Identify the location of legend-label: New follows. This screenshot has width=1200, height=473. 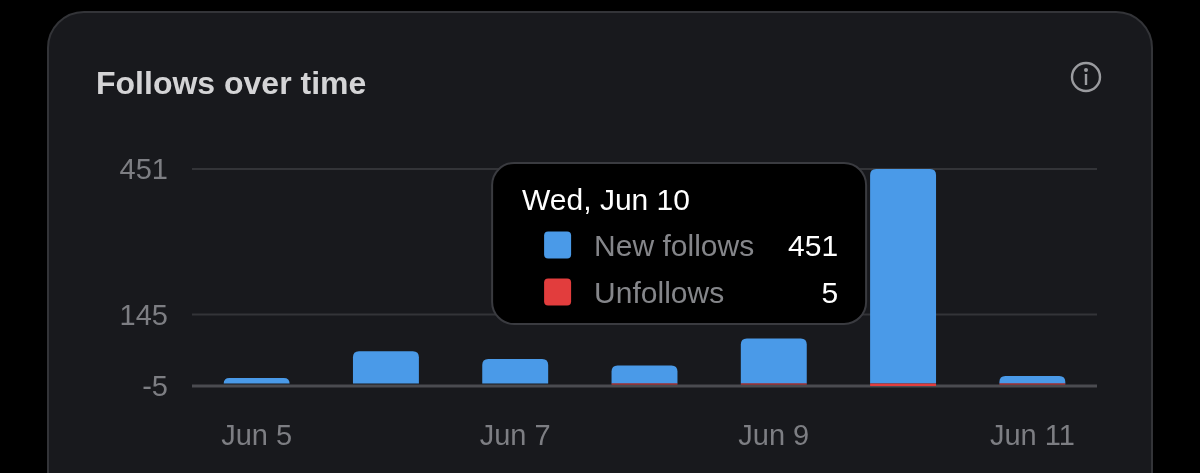
(674, 245).